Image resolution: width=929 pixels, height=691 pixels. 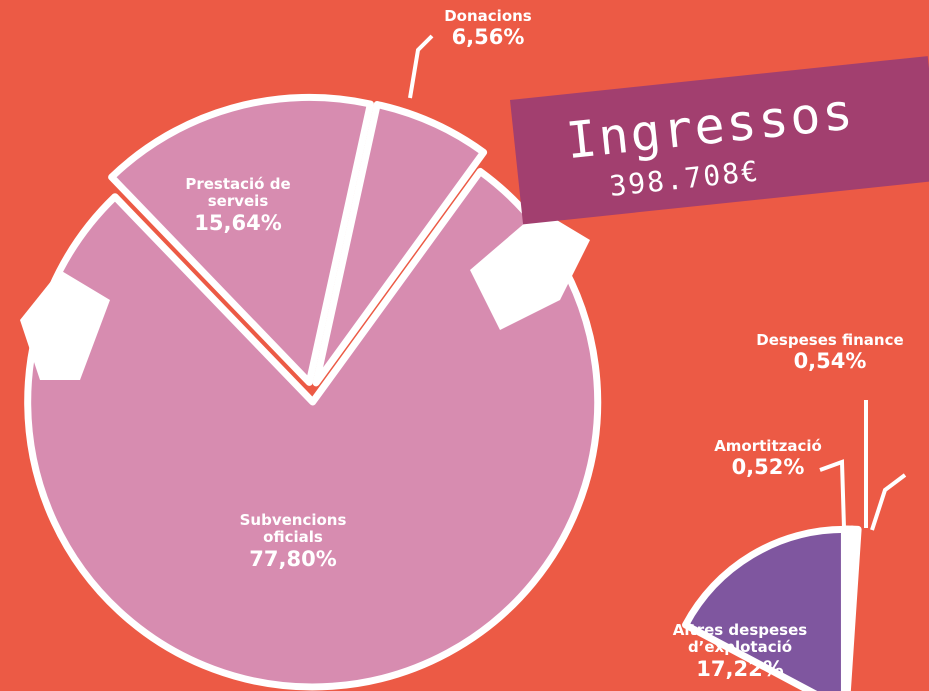 What do you see at coordinates (238, 222) in the screenshot?
I see `slice-value: 15,64%` at bounding box center [238, 222].